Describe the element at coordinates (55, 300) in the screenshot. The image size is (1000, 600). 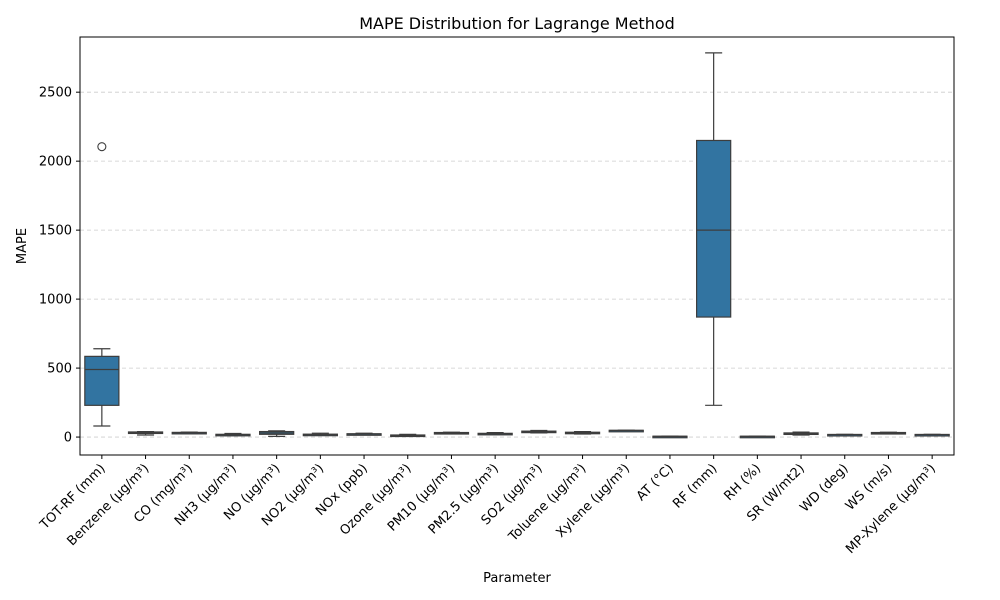
I see `y-tick-label: 1000` at that location.